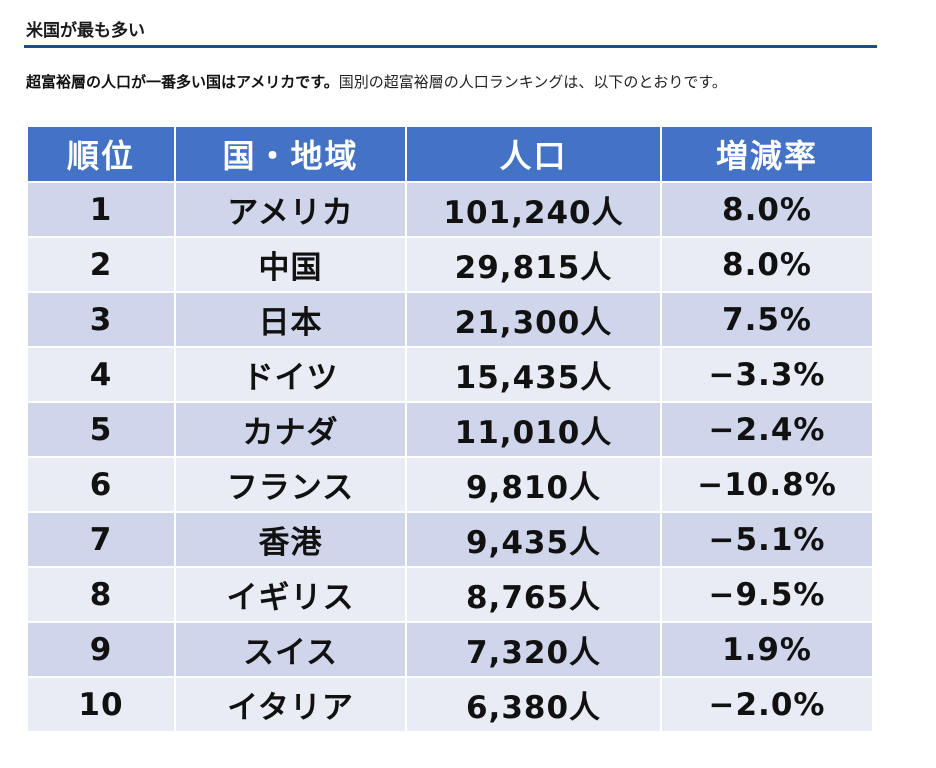 This screenshot has height=768, width=936. Describe the element at coordinates (533, 649) in the screenshot. I see `cell-population: 7,320人` at that location.